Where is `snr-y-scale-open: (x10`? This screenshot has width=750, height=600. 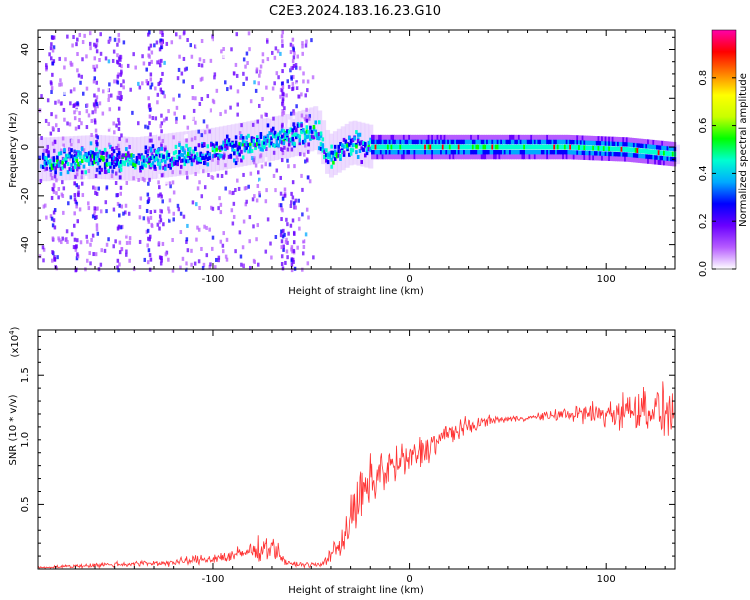 snr-y-scale-open: (x10 is located at coordinates (15, 346).